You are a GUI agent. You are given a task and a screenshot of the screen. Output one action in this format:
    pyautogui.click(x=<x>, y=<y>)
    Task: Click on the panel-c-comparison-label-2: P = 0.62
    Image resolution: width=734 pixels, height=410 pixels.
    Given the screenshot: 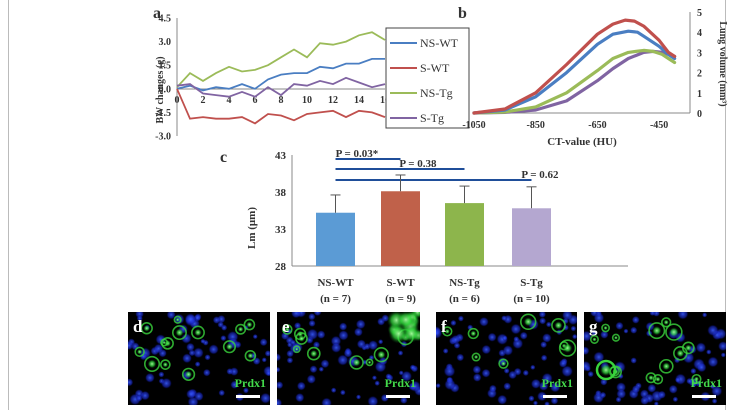 What is the action you would take?
    pyautogui.click(x=540, y=175)
    